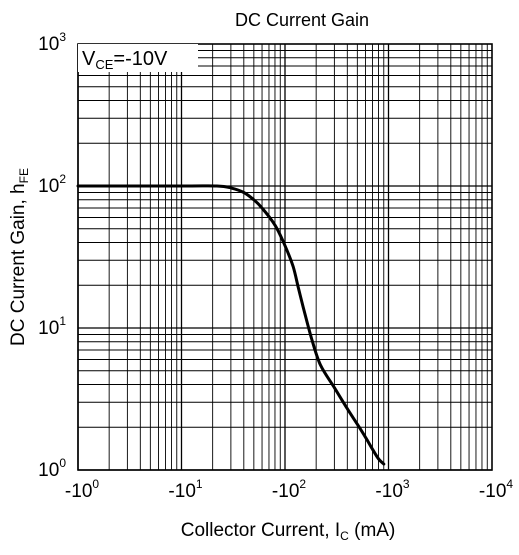 This screenshot has width=519, height=555. What do you see at coordinates (185, 489) in the screenshot?
I see `x-tick-label: -101` at bounding box center [185, 489].